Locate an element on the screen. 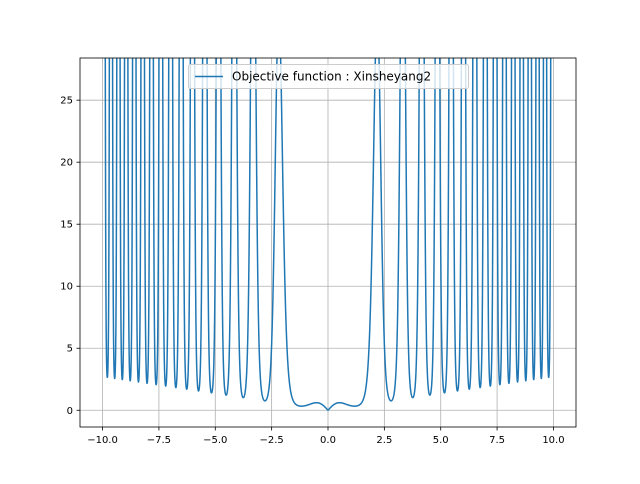 The height and width of the screenshot is (484, 640). y-tick-label: 10 is located at coordinates (66, 287).